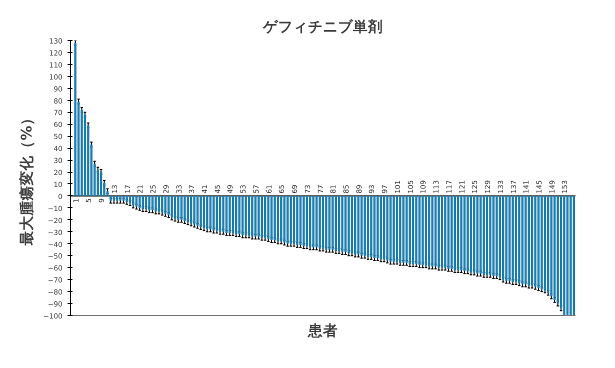  Describe the element at coordinates (26, 178) in the screenshot. I see `y-axis-title: 最大腫瘍変化（%）` at that location.